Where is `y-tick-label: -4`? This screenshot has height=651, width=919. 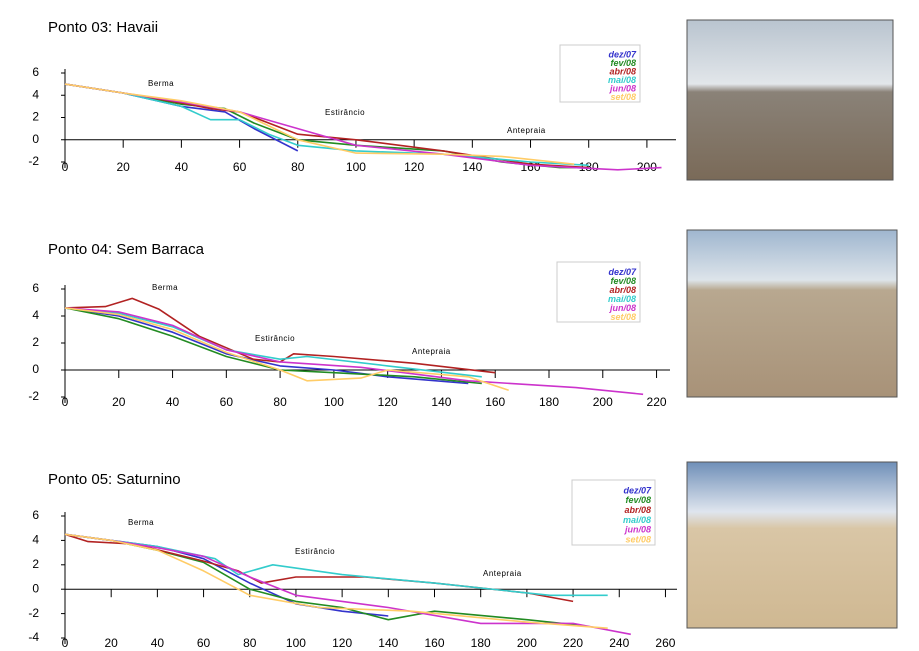 y-tick-label: -4 is located at coordinates (33, 637).